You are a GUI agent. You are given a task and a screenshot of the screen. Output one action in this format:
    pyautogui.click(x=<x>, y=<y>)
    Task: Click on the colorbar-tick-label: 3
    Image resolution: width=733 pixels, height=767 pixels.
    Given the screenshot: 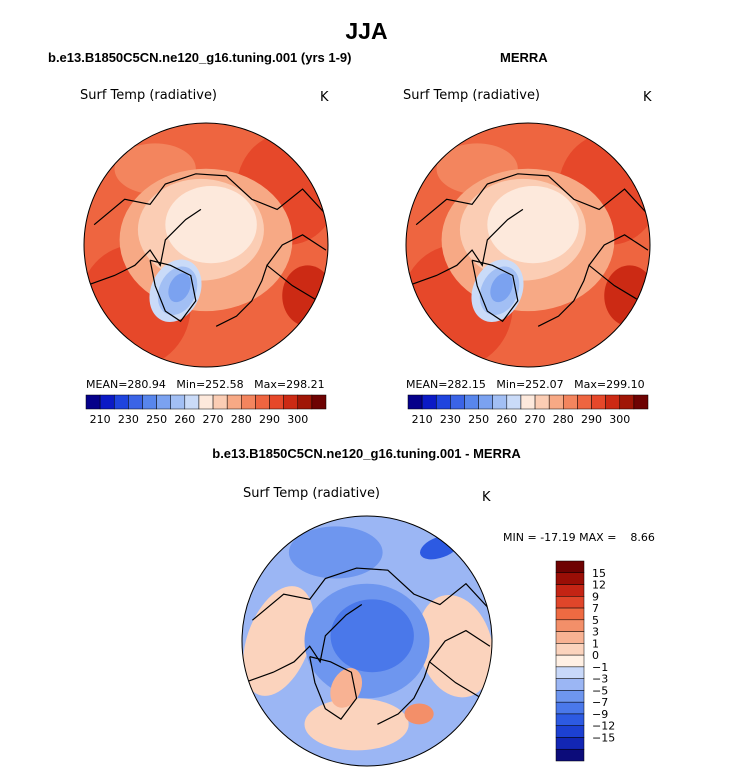 What is the action you would take?
    pyautogui.click(x=595, y=632)
    